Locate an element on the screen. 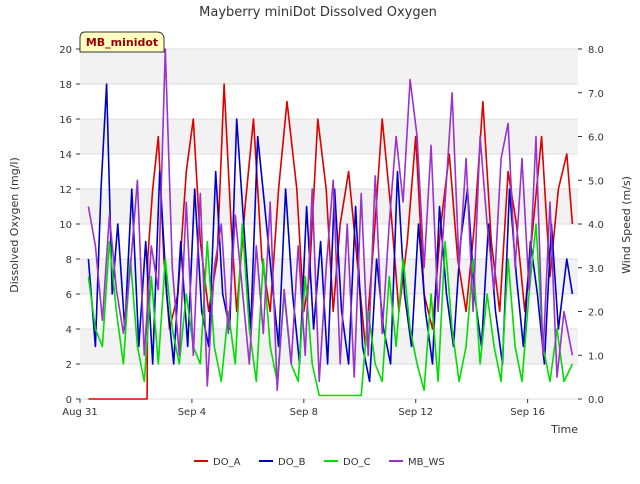  y-tick-label: 2 is located at coordinates (69, 365).